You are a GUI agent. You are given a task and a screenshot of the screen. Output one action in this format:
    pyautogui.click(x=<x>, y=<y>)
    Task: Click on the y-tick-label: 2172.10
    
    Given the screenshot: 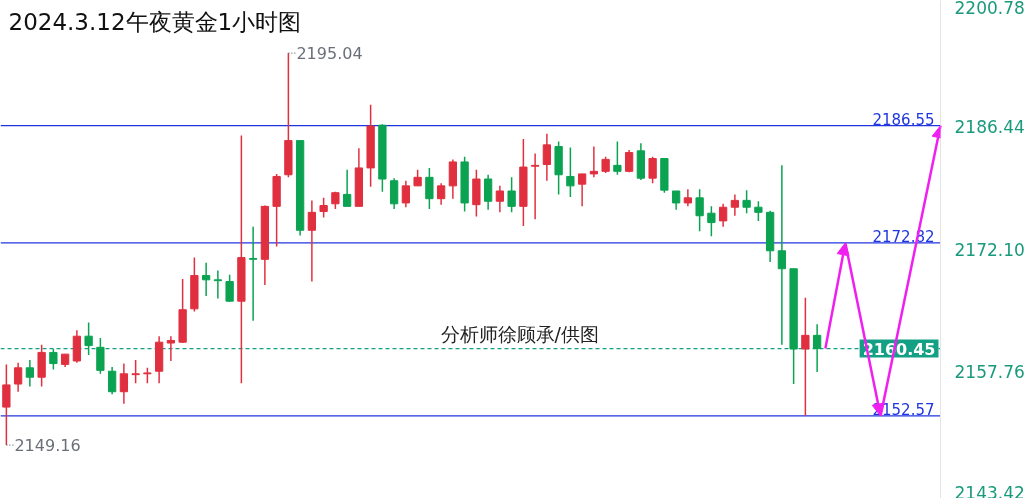 What is the action you would take?
    pyautogui.click(x=989, y=249)
    